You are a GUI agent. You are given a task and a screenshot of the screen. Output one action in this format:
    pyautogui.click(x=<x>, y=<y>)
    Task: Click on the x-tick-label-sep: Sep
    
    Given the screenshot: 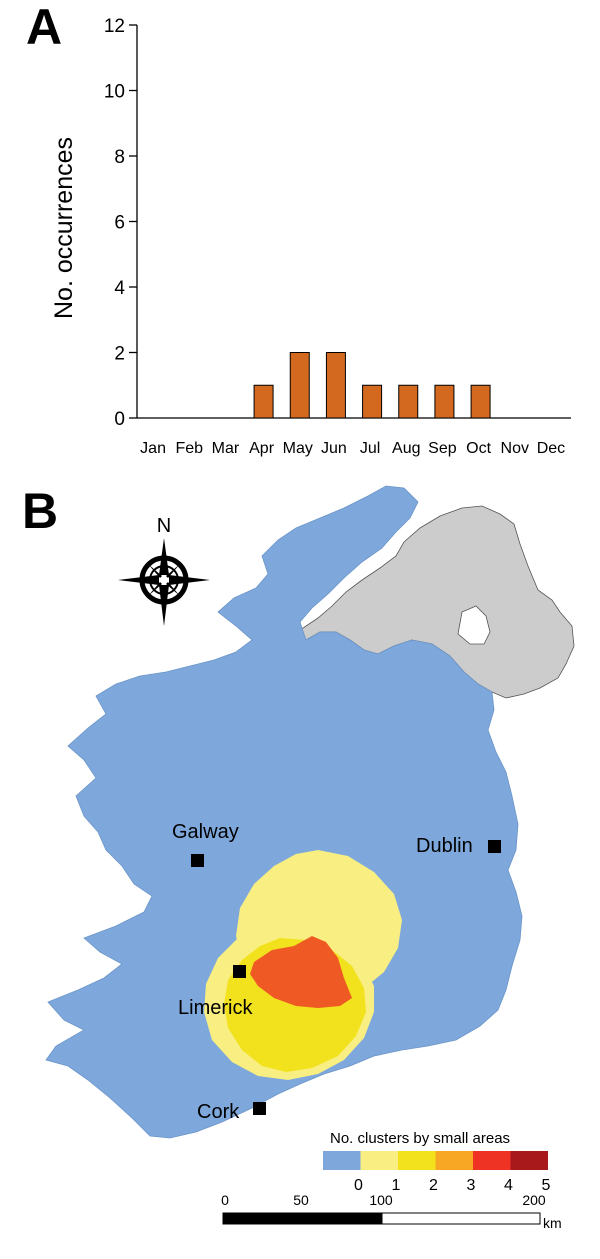 What is the action you would take?
    pyautogui.click(x=442, y=448)
    